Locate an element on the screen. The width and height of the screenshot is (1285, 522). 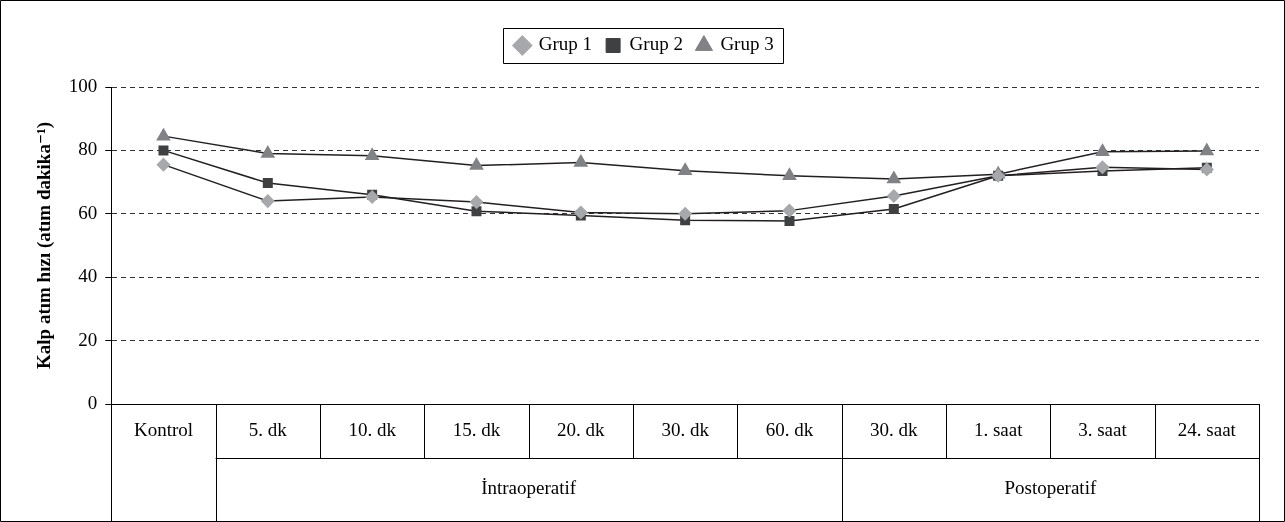
y-tick-label: 20 is located at coordinates (88, 339).